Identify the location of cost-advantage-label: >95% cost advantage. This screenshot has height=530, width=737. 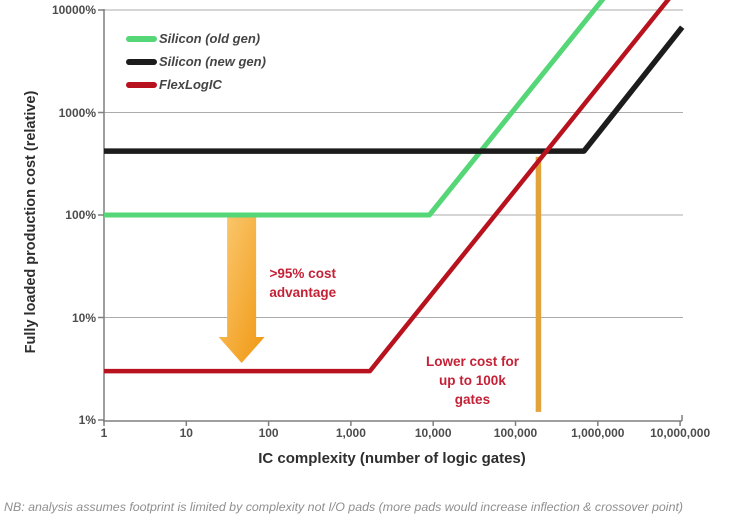
(302, 283).